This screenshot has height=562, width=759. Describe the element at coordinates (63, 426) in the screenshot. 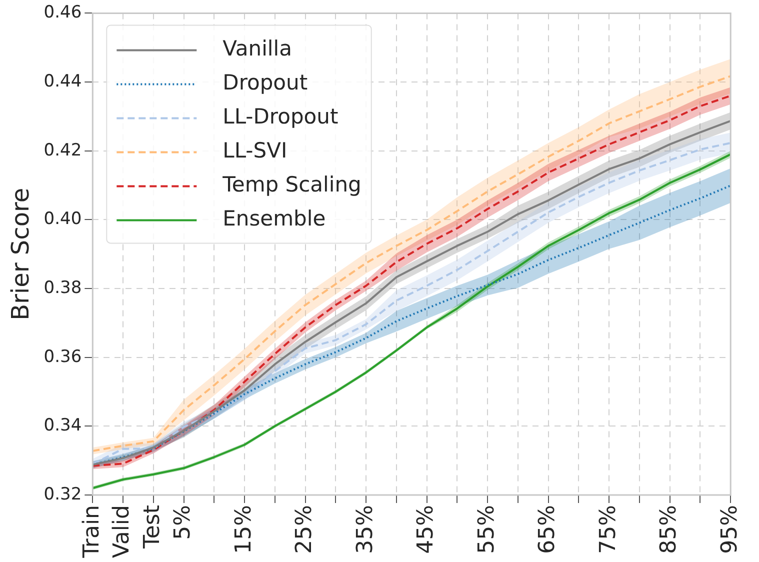

I see `y-tick-label: 0.34` at that location.